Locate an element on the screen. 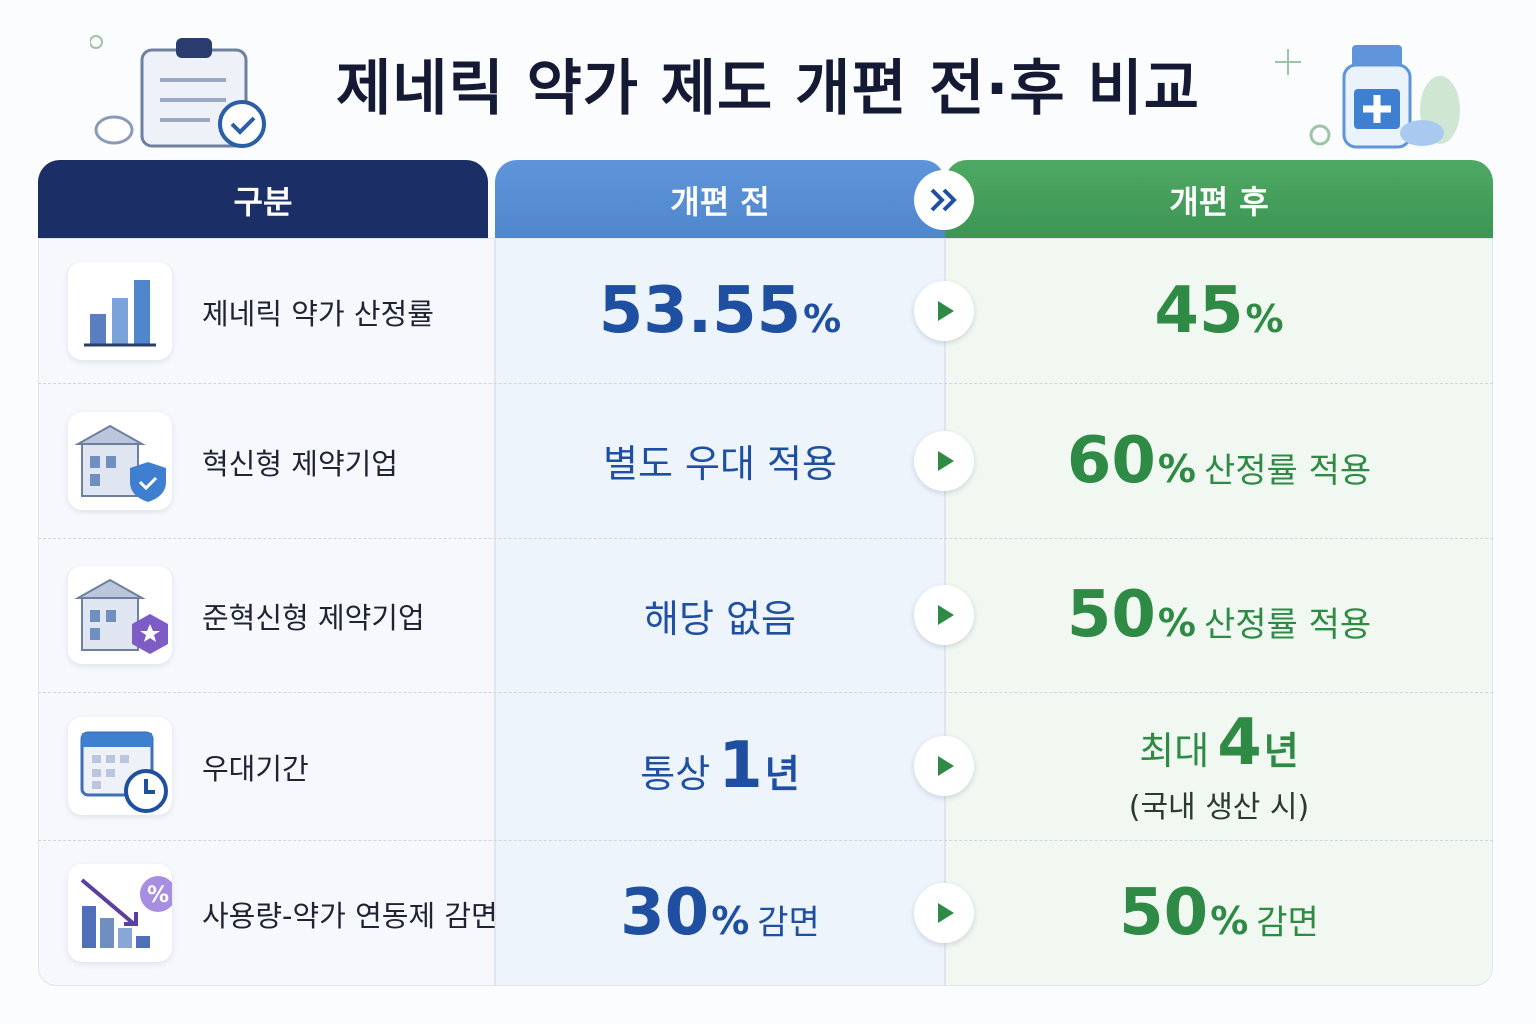 The width and height of the screenshot is (1536, 1024). value-line: 해당 없음 is located at coordinates (720, 615).